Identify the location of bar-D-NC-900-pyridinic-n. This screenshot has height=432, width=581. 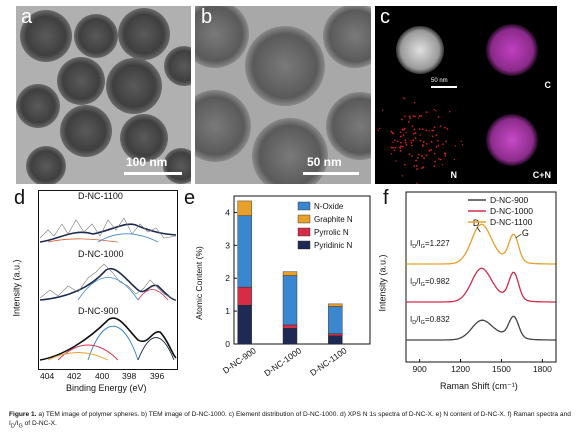
(244, 324).